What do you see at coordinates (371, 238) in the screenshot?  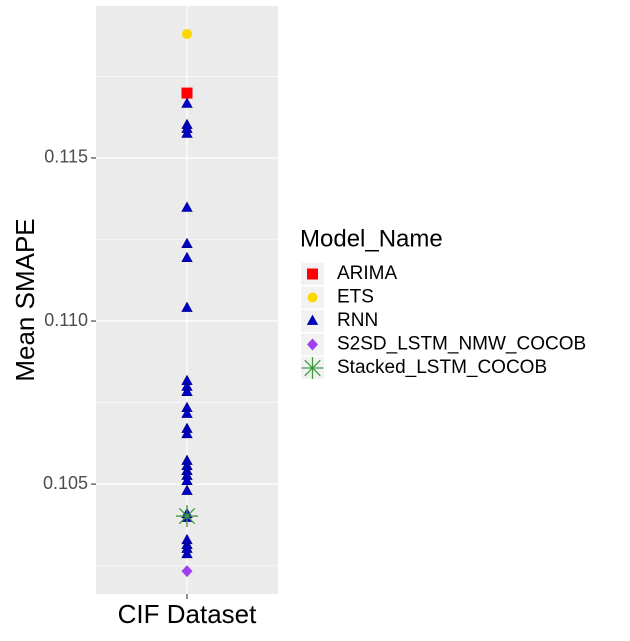 I see `legend-title: Model_Name` at bounding box center [371, 238].